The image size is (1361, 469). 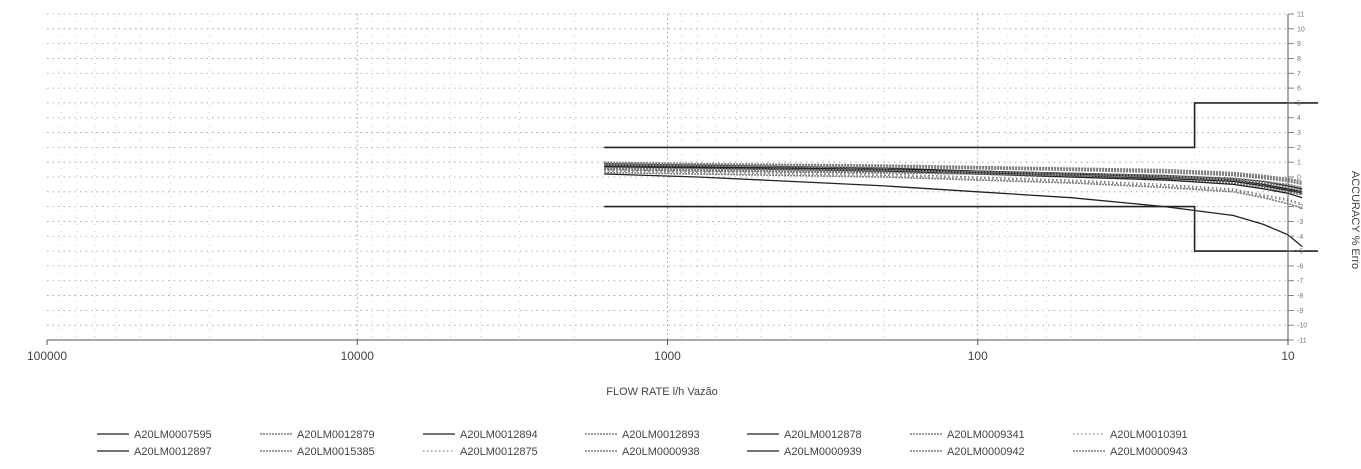 What do you see at coordinates (336, 435) in the screenshot?
I see `legend-label-1: A20LM0012879` at bounding box center [336, 435].